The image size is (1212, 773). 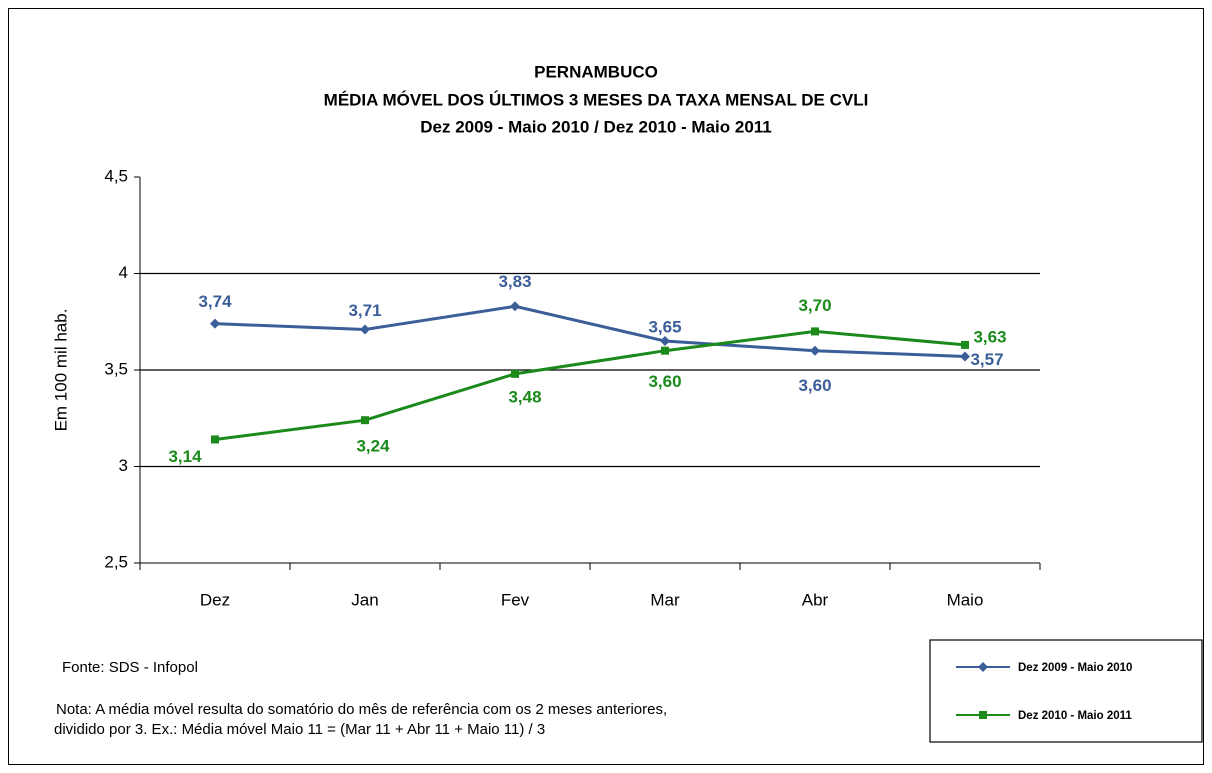 I want to click on data-label: 3,71, so click(x=364, y=310).